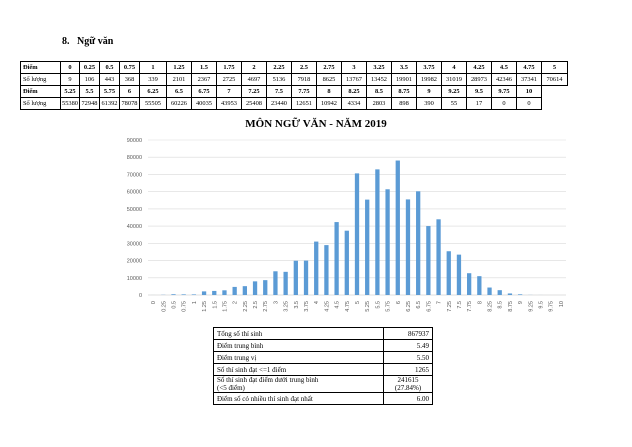 Image resolution: width=632 pixels, height=447 pixels. Describe the element at coordinates (298, 369) in the screenshot. I see `summary-label: Số thí sinh đạt <=1 điểm` at that location.